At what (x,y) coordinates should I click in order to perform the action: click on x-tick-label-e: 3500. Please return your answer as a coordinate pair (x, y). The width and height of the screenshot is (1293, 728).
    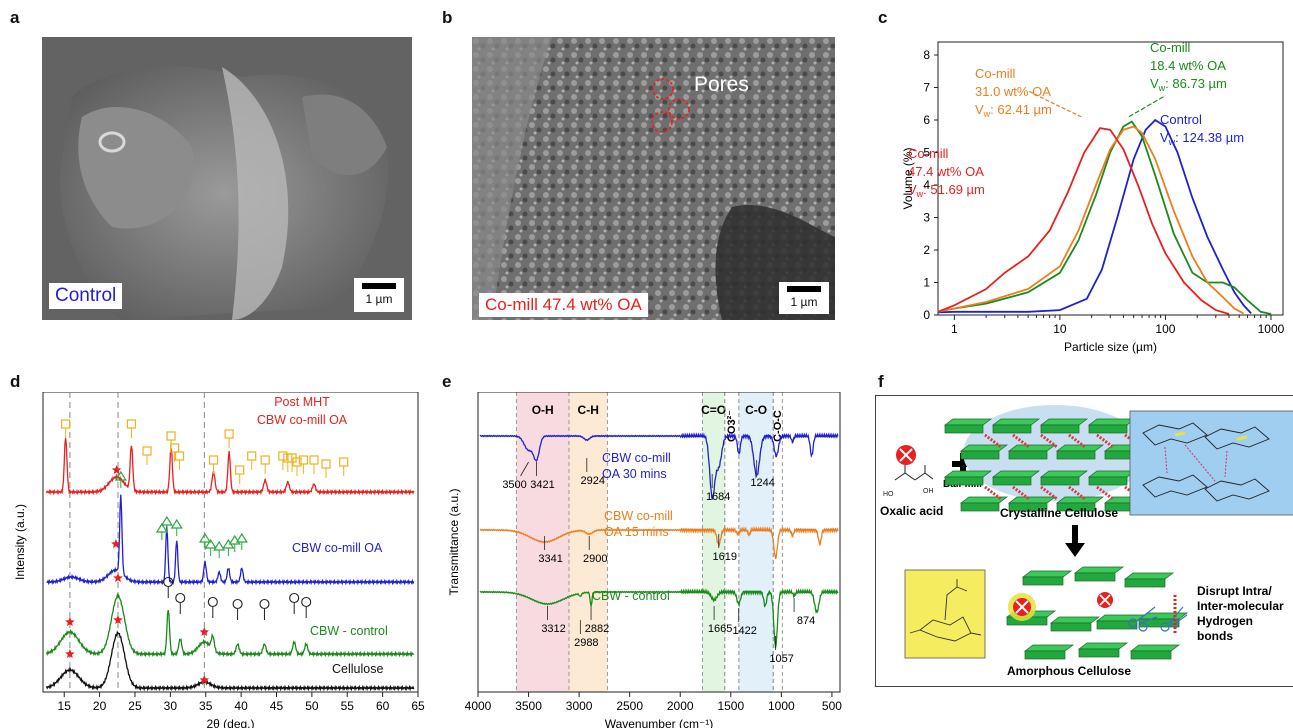
    Looking at the image, I should click on (528, 706).